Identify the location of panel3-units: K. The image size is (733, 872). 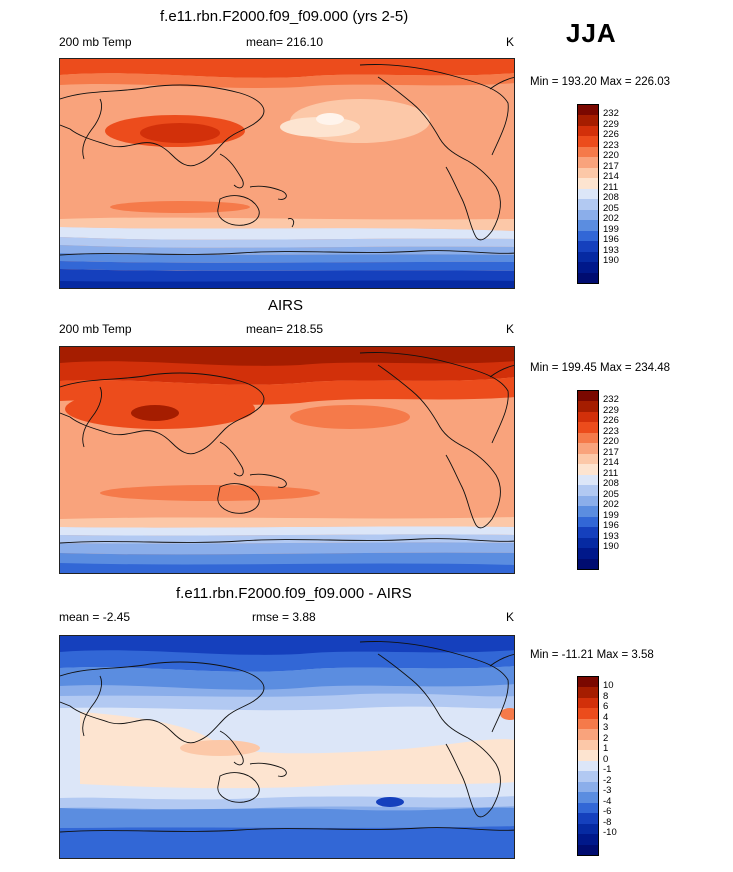
(510, 617).